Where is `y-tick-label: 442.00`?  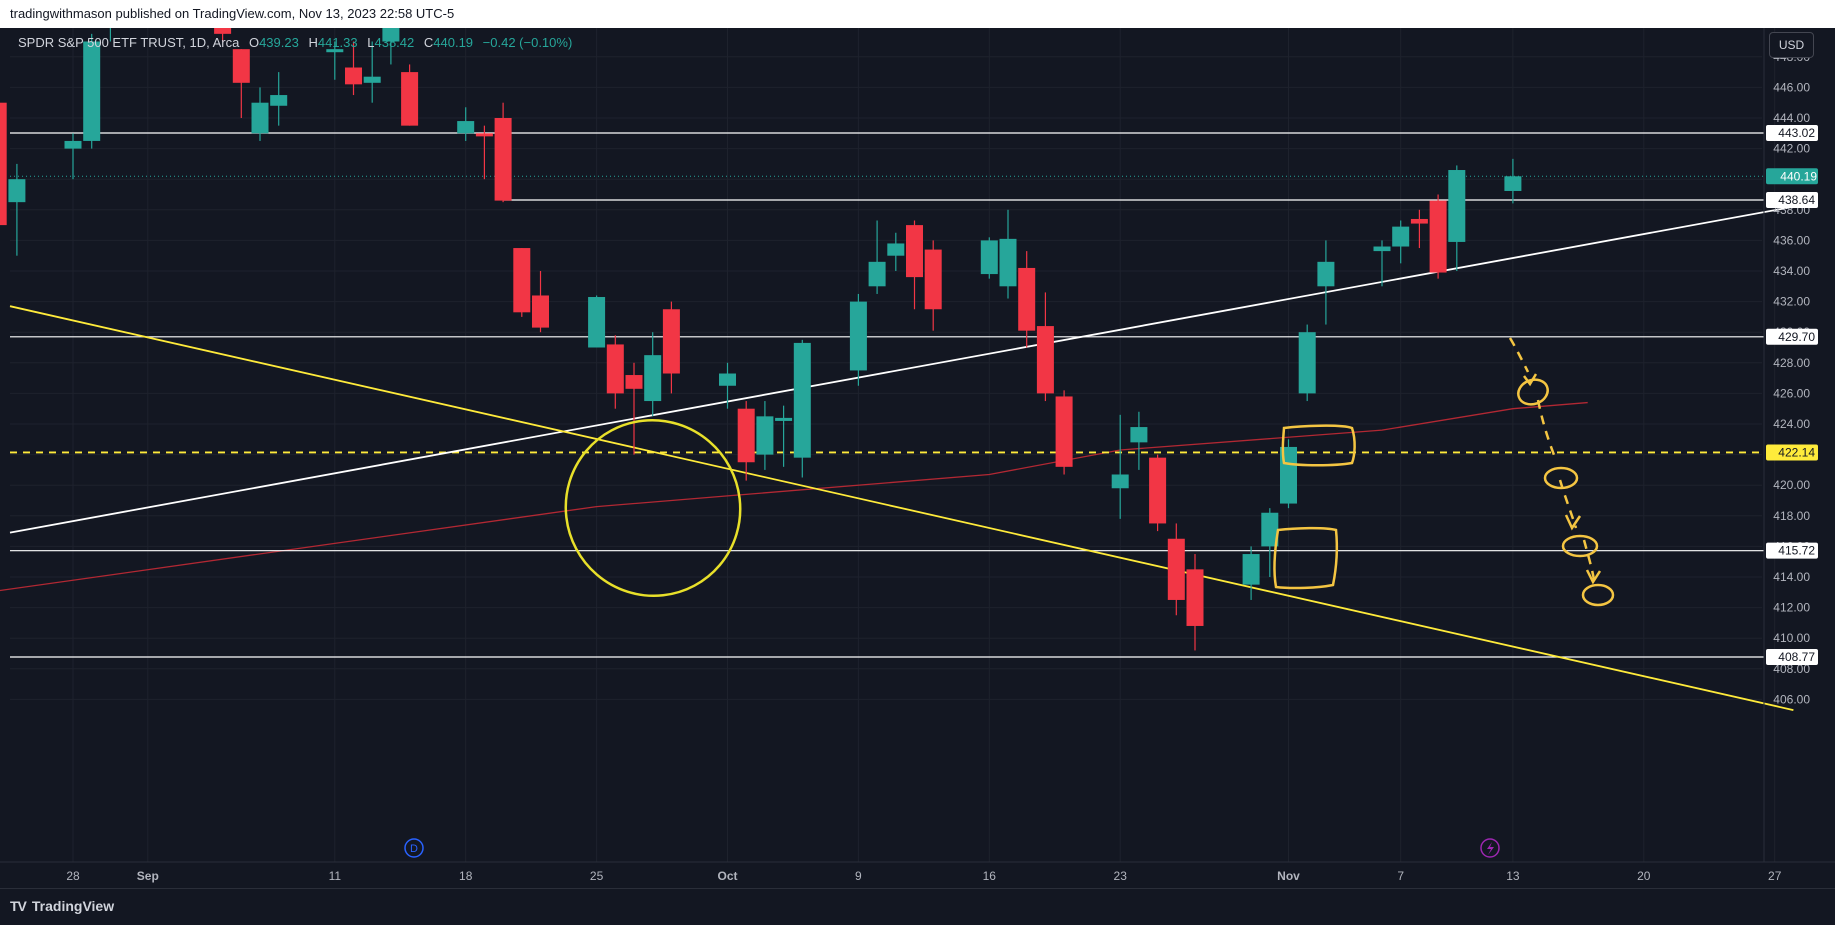
y-tick-label: 442.00 is located at coordinates (1791, 149).